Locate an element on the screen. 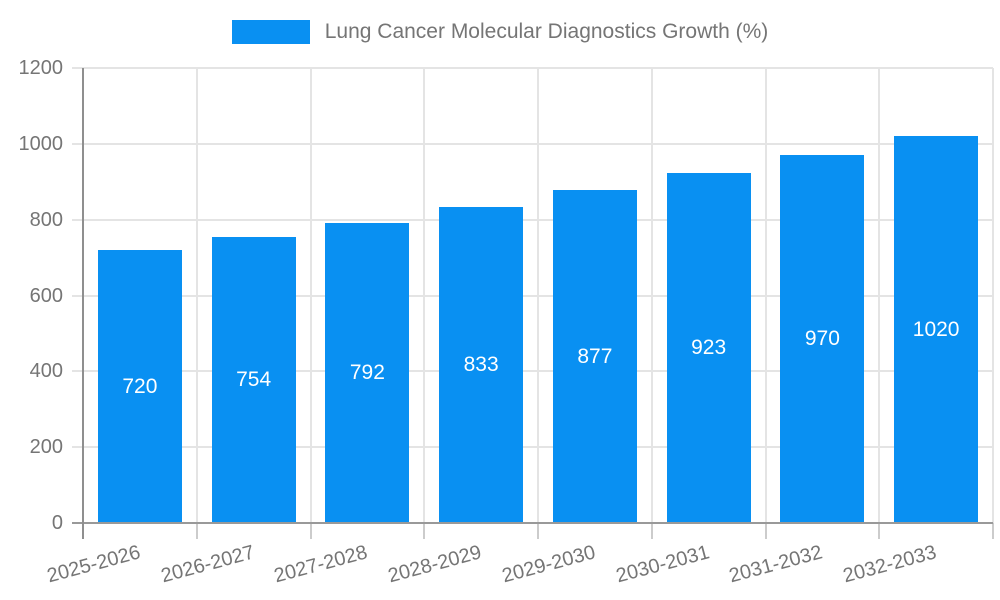  bar: 877 is located at coordinates (594, 356).